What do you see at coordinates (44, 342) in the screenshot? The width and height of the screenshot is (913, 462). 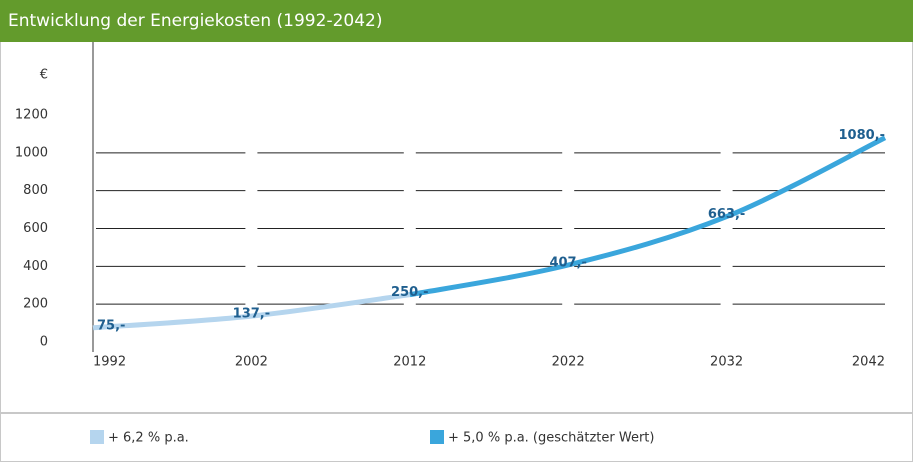 I see `y-tick-label: 0` at bounding box center [44, 342].